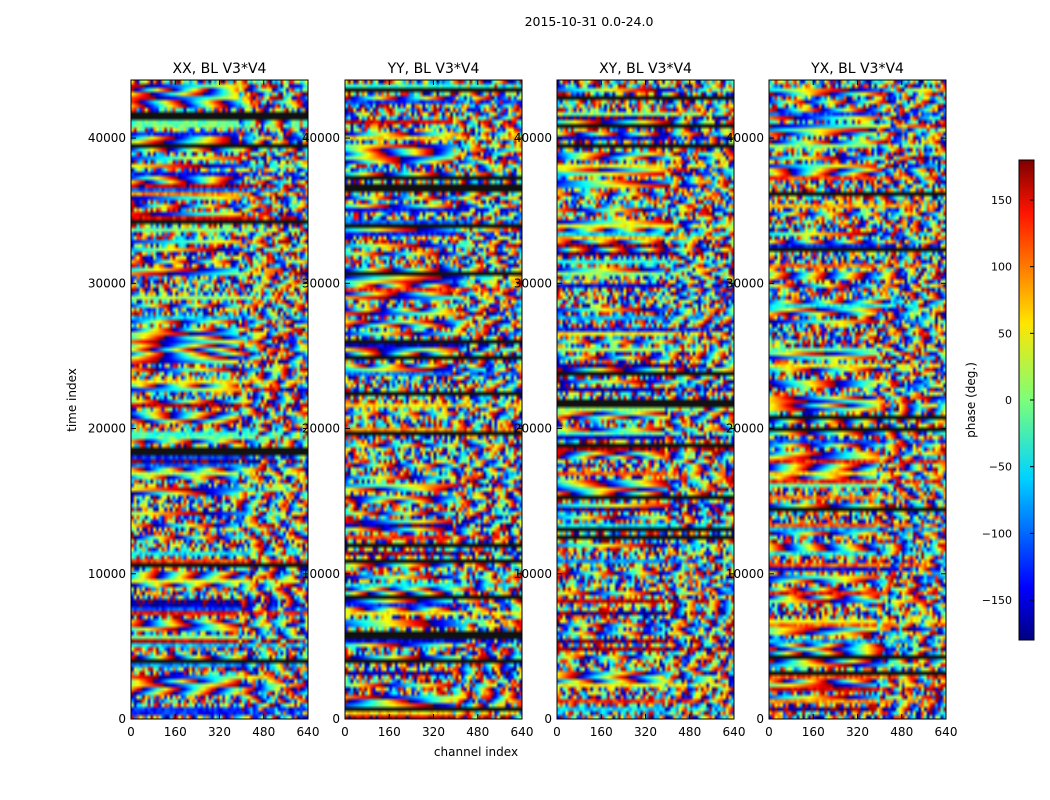 The image size is (1050, 800). Describe the element at coordinates (1000, 467) in the screenshot. I see `colorbar-tick-label: −50` at that location.